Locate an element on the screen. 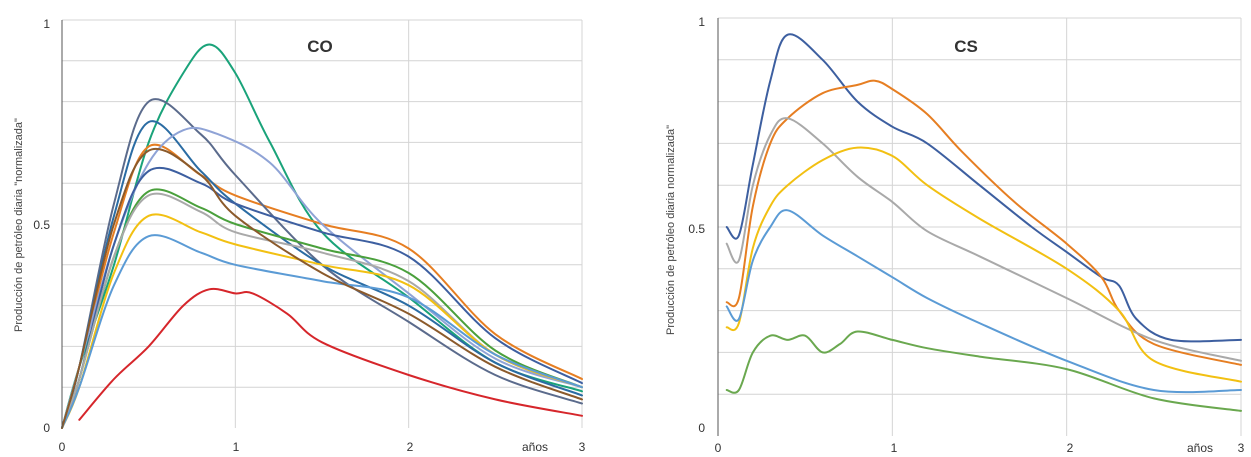  cs-y-tick-2: 1 is located at coordinates (701, 22).